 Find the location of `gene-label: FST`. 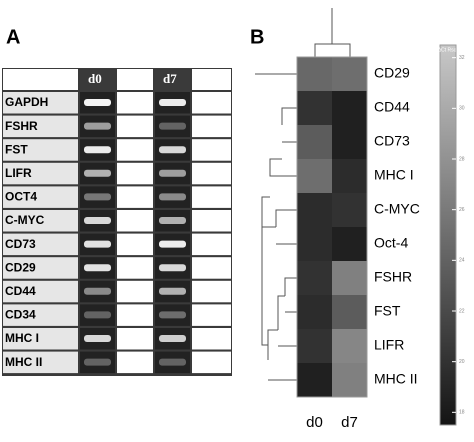

gene-label: FST is located at coordinates (16, 149).